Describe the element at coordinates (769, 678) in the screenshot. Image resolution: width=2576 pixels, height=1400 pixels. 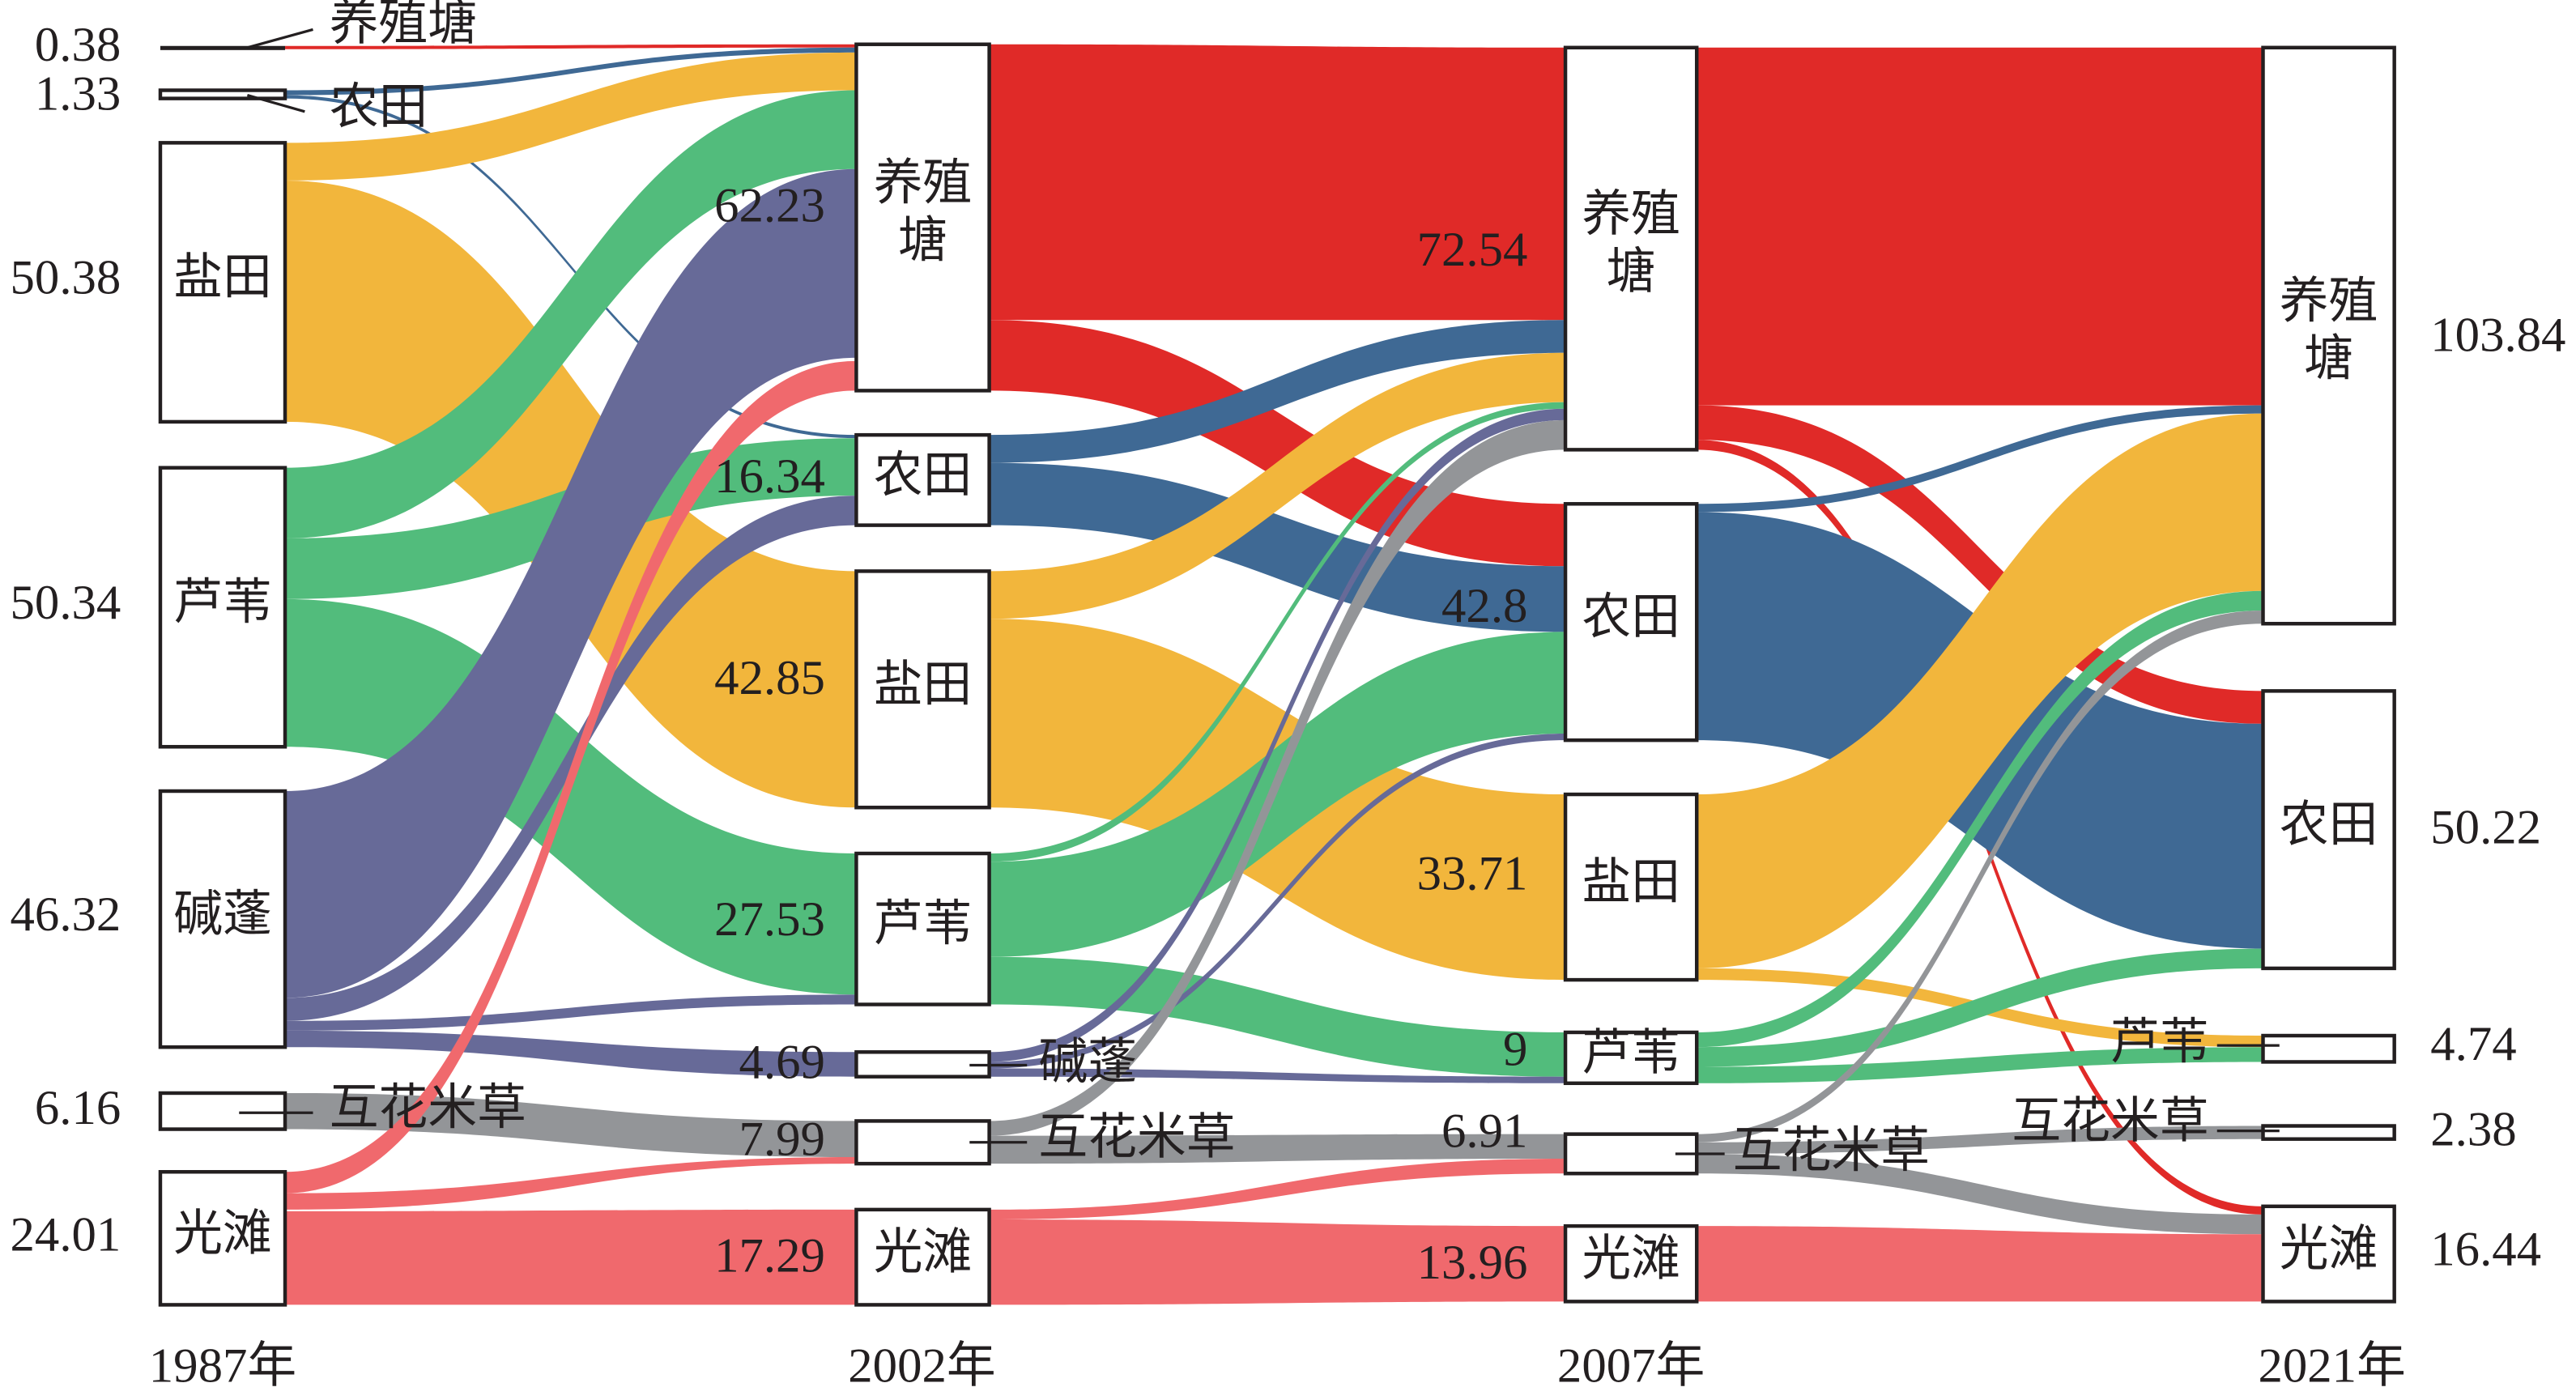
I see `node-value-label: 42.85` at that location.